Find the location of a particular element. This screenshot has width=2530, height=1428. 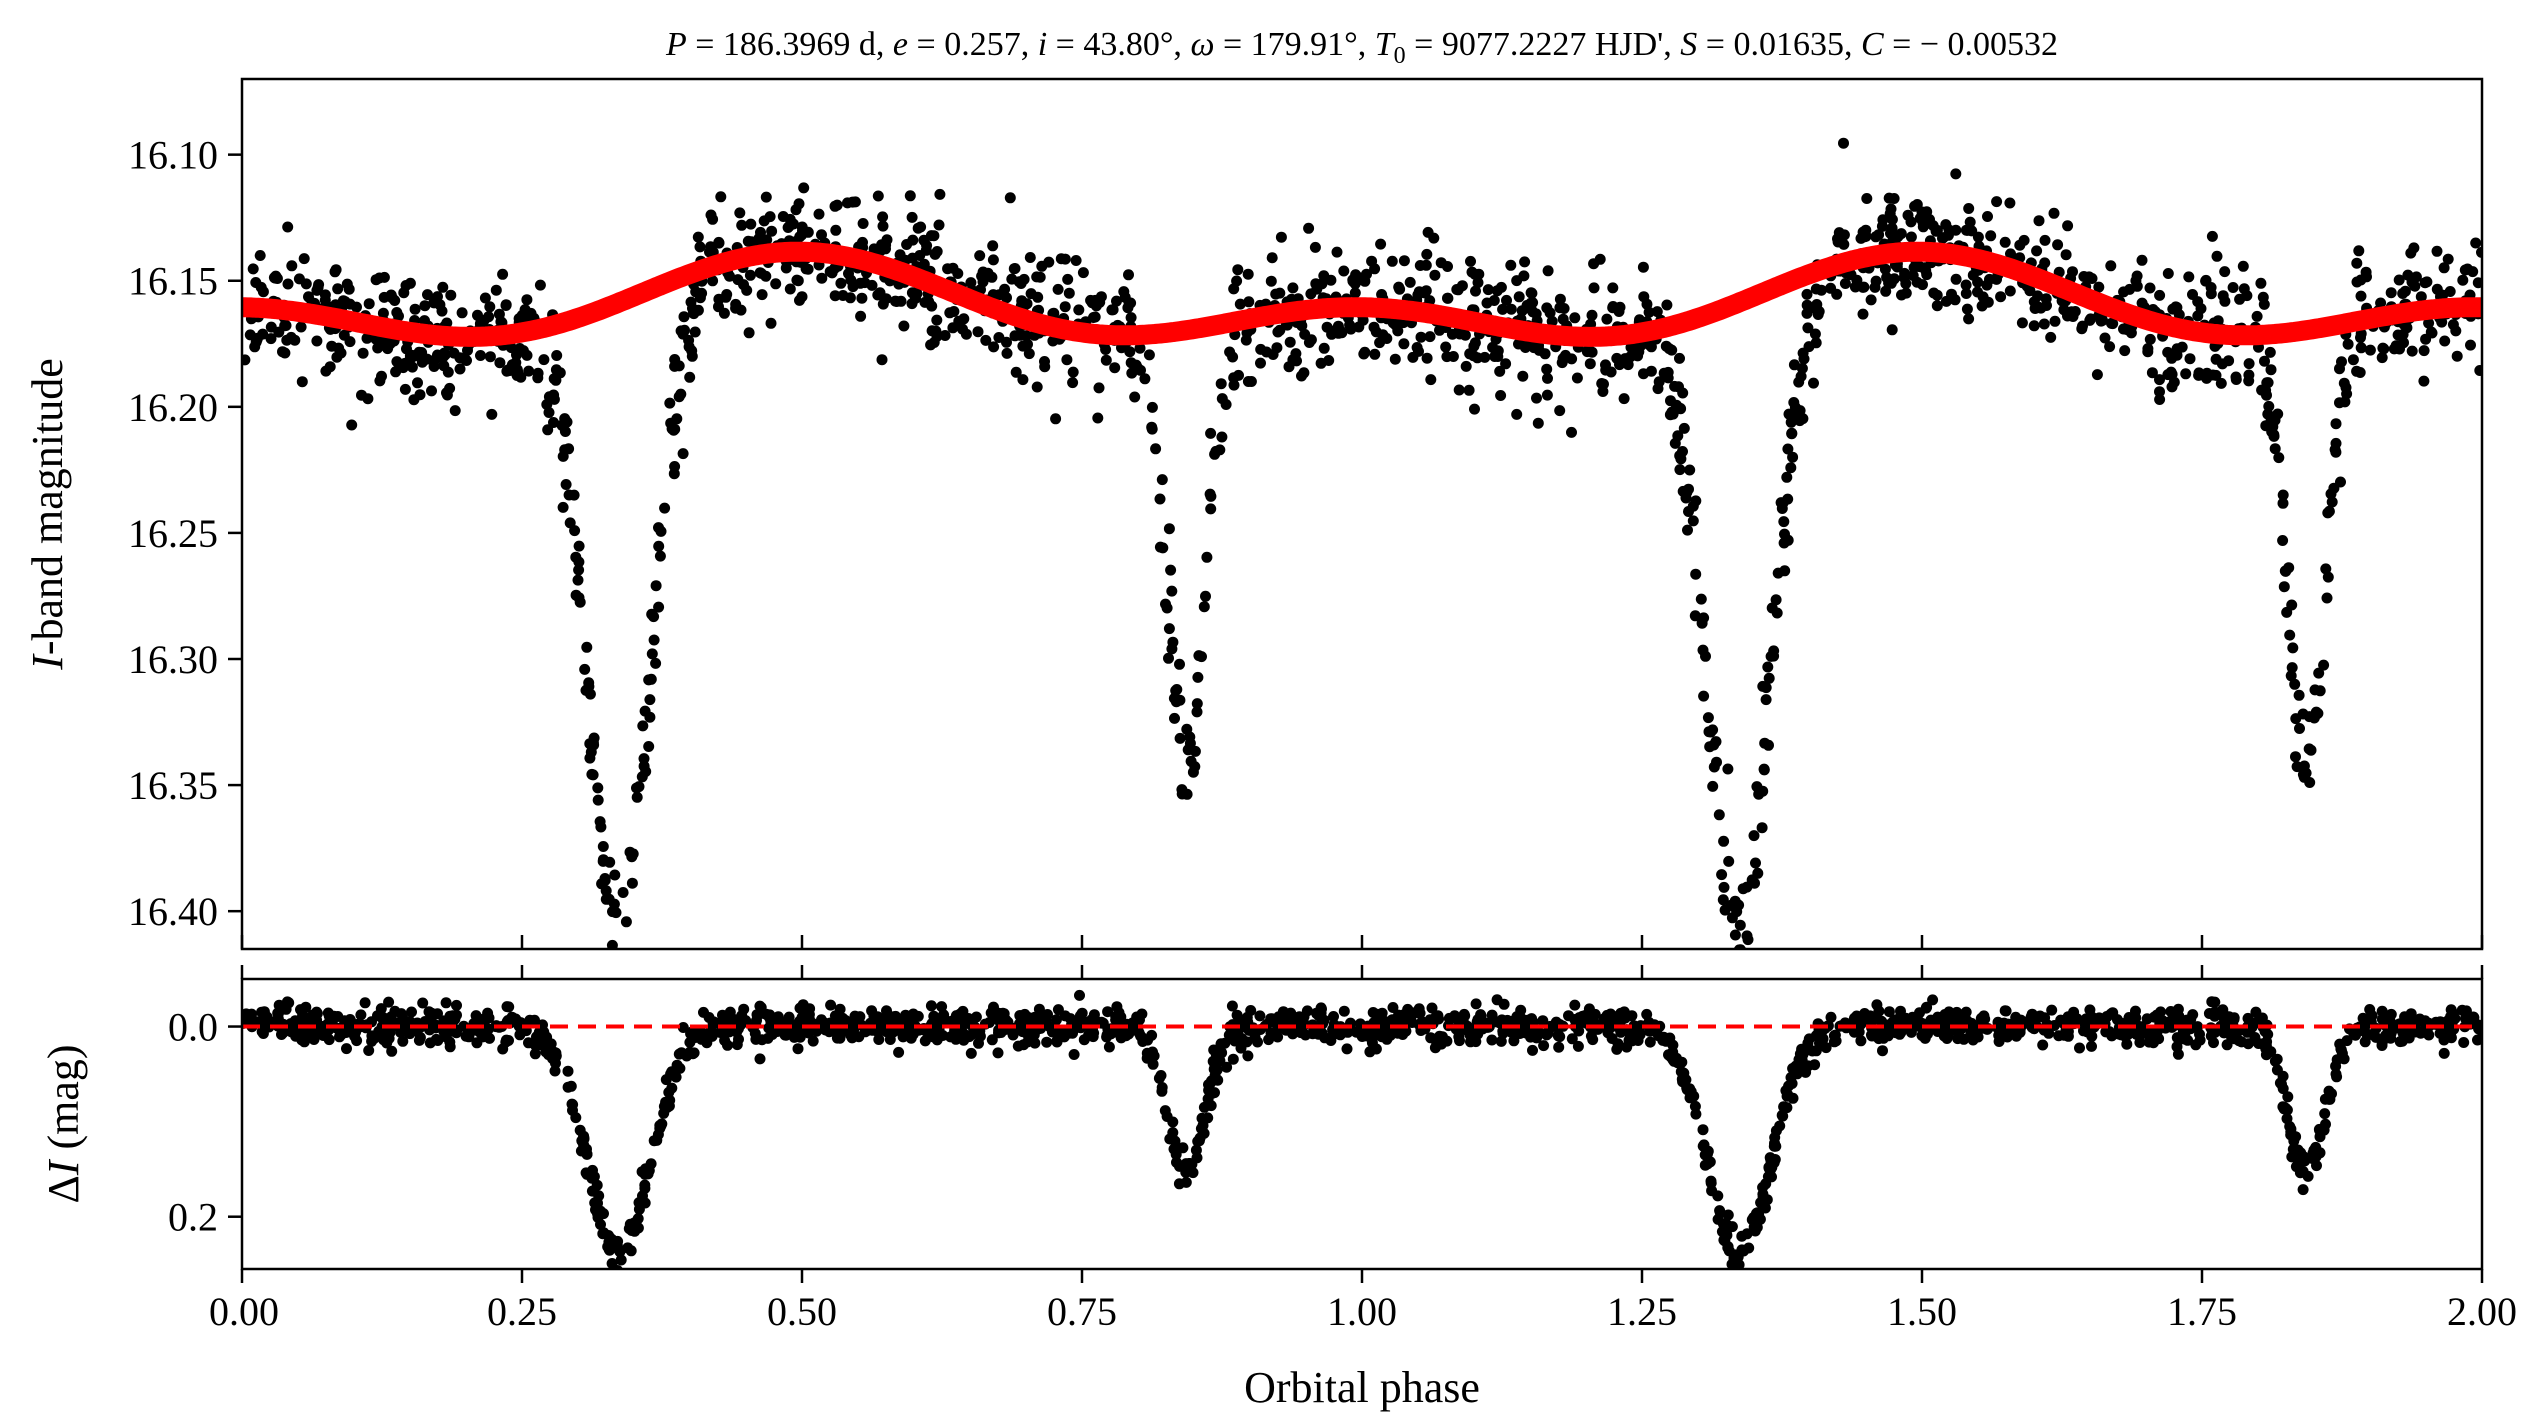

top-ylabel-symbol: I is located at coordinates (47, 662).